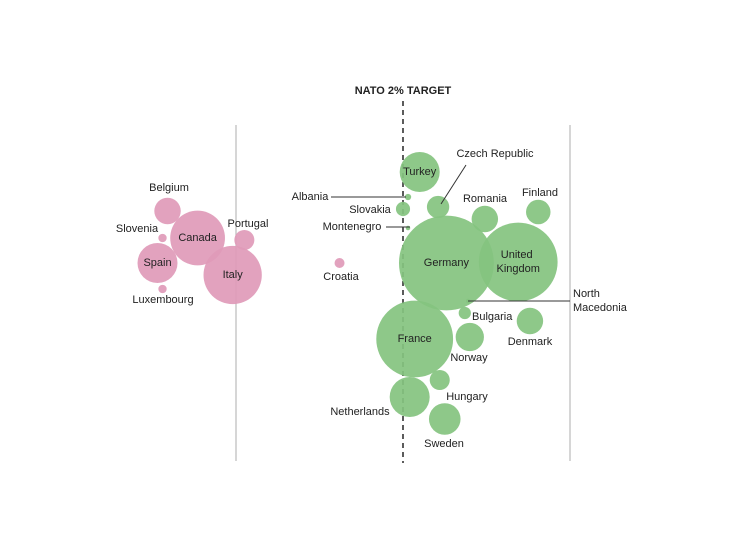 The height and width of the screenshot is (540, 750). Describe the element at coordinates (370, 210) in the screenshot. I see `bubble-label: Slovakia` at that location.